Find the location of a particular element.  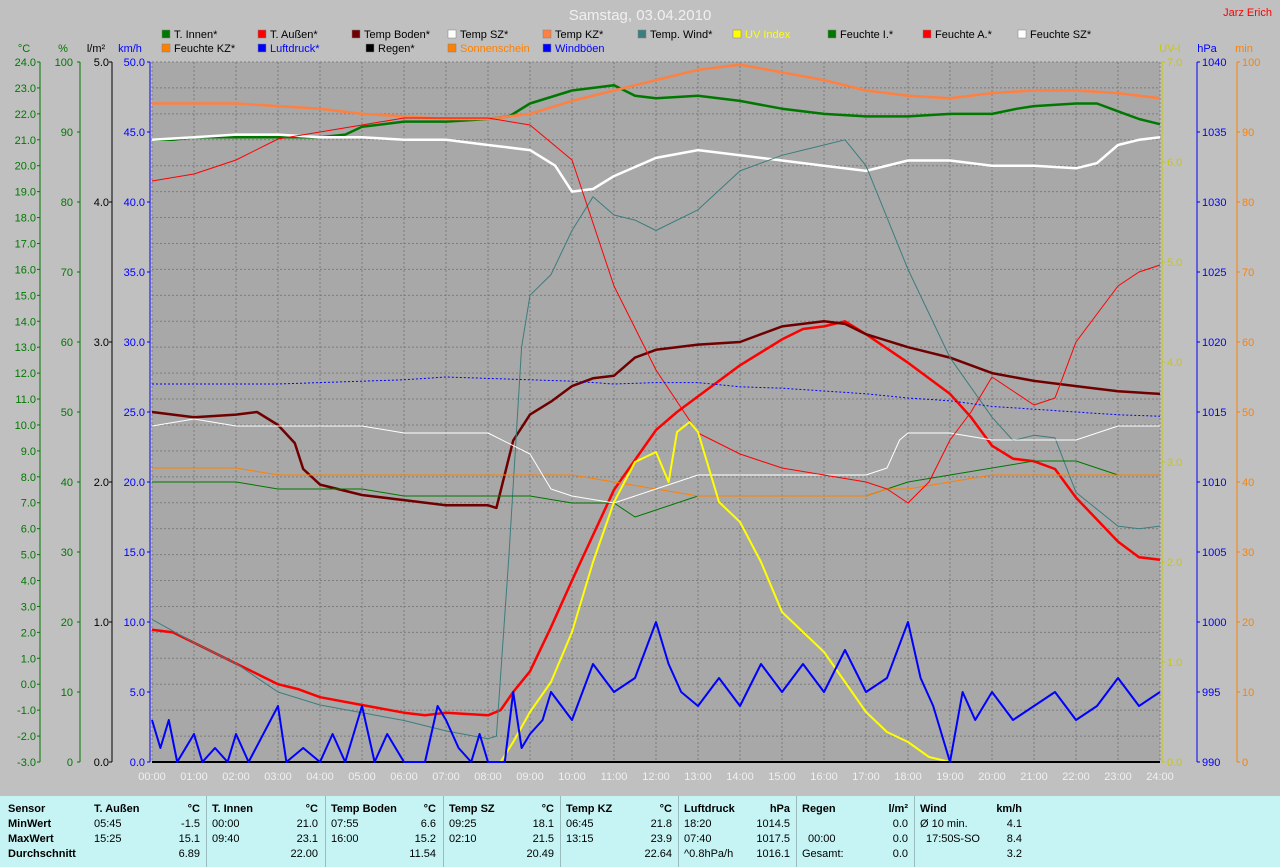

avg-value: 0.0 is located at coordinates (900, 854).